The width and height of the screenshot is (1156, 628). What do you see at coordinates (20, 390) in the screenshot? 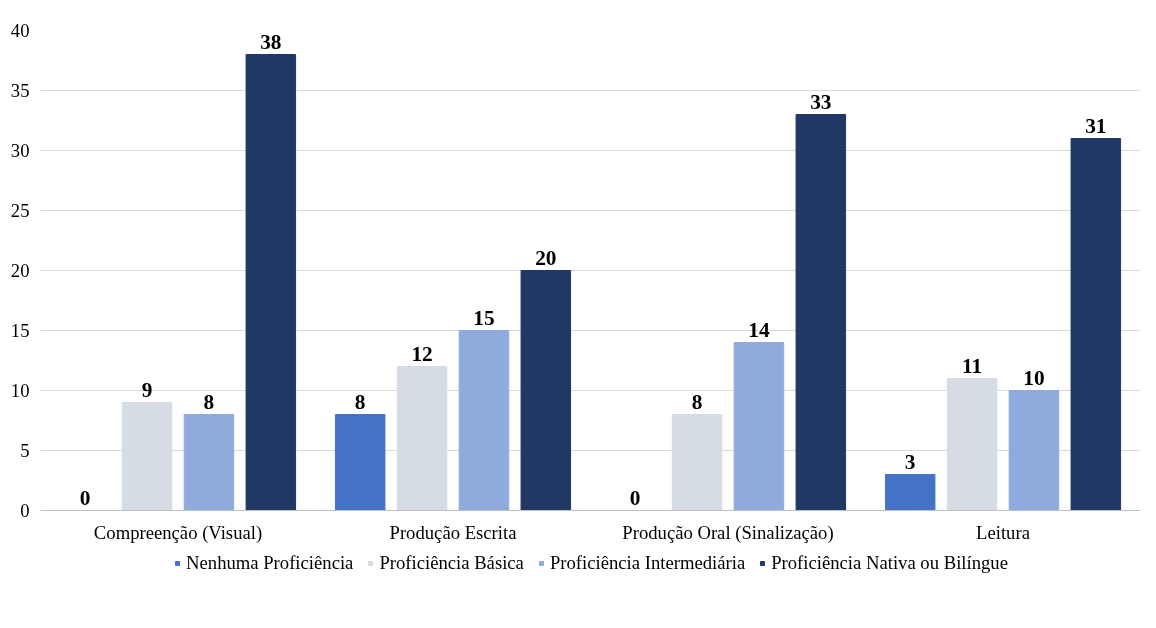
I see `y-tick-label: 10` at bounding box center [20, 390].